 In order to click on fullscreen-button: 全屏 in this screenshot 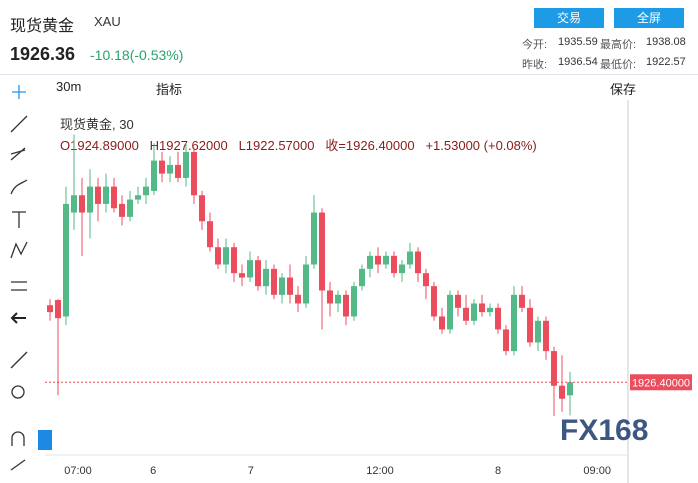, I will do `click(649, 18)`.